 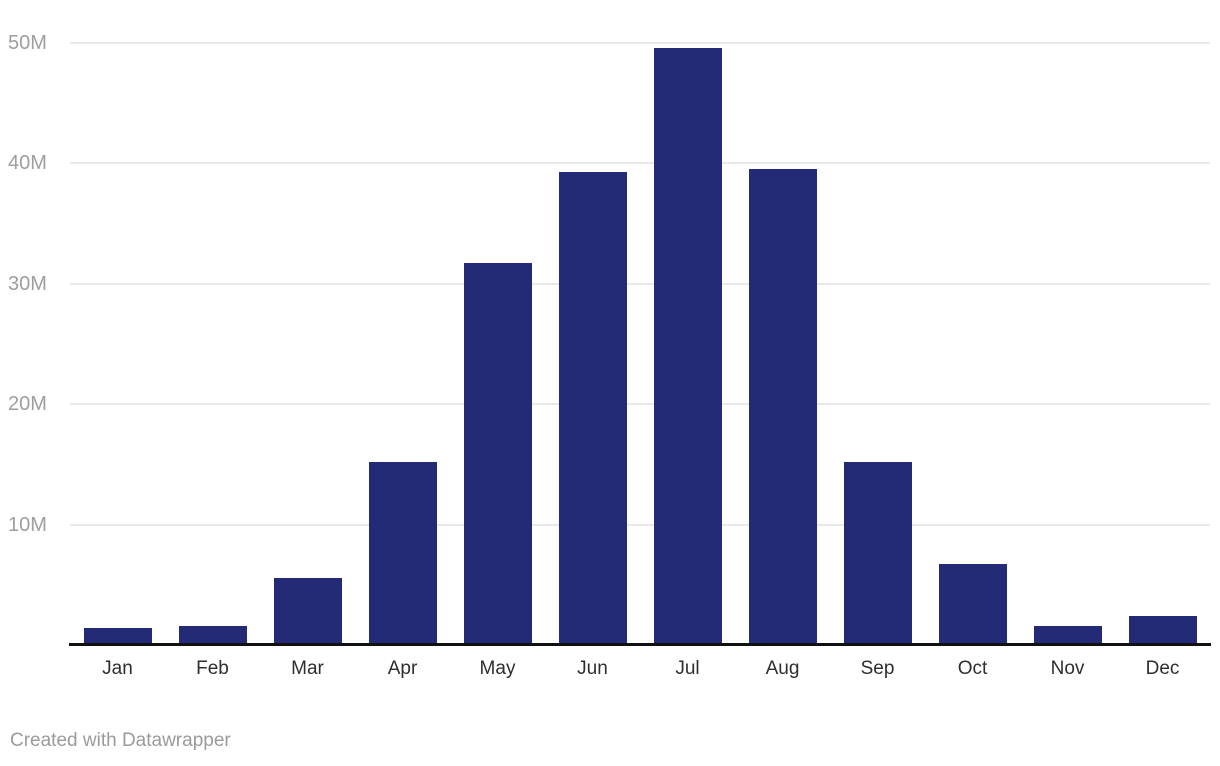 I want to click on bar-may, so click(x=497, y=453).